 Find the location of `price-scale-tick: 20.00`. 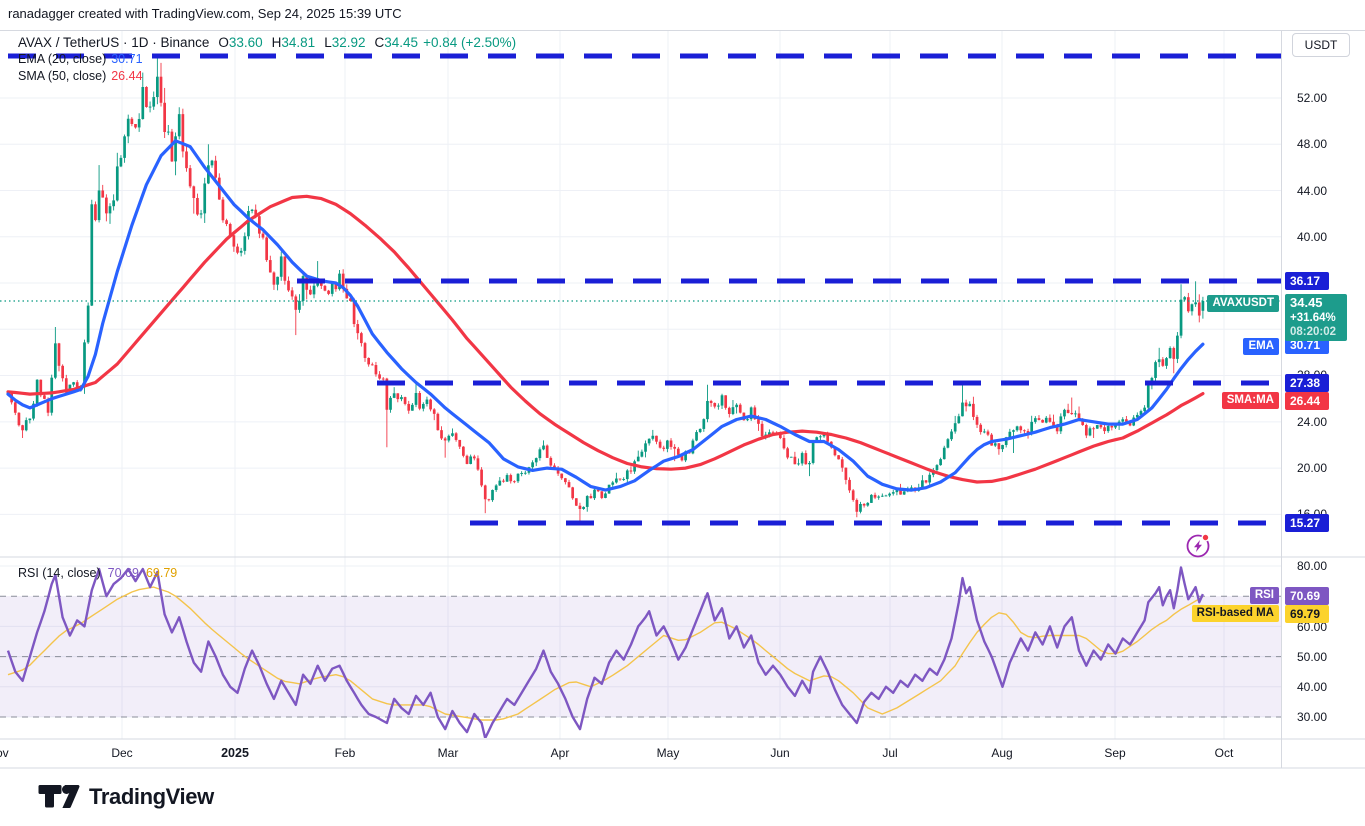

price-scale-tick: 20.00 is located at coordinates (1312, 468).